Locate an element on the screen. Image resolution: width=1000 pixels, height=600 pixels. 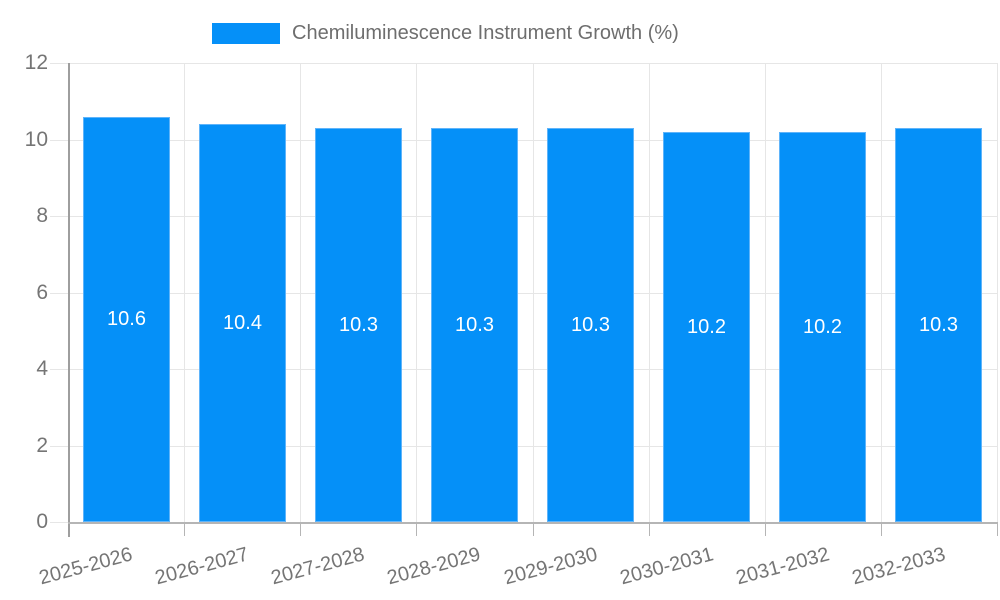
bar-value-label: 10.6 is located at coordinates (126, 319).